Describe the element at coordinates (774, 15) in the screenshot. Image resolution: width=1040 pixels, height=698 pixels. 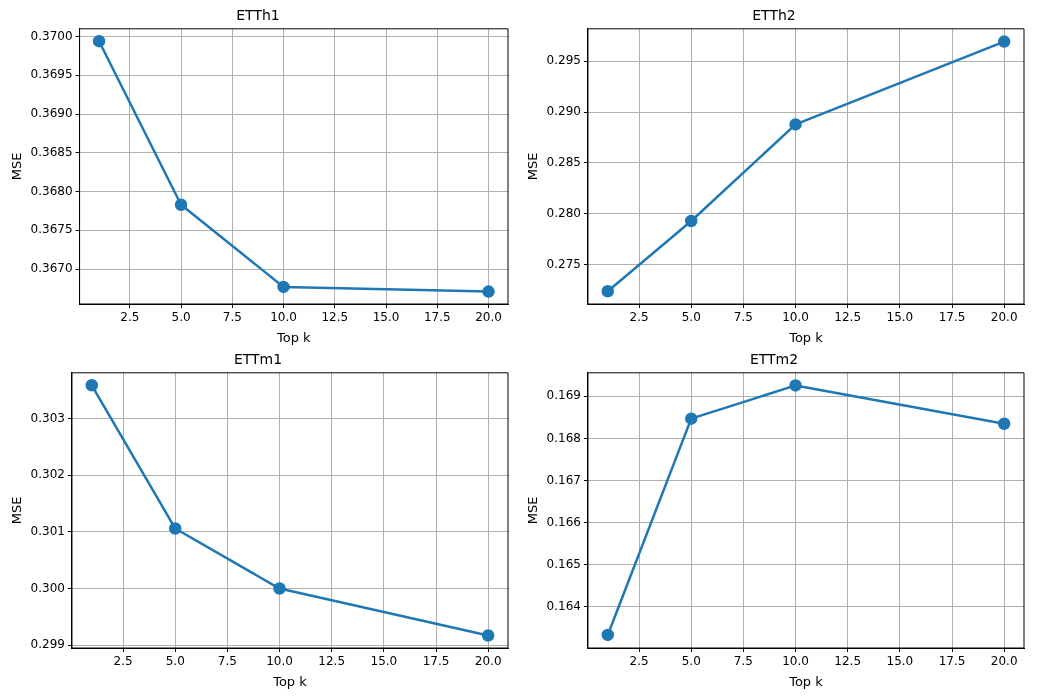
I see `chart-title: ETTh2` at that location.